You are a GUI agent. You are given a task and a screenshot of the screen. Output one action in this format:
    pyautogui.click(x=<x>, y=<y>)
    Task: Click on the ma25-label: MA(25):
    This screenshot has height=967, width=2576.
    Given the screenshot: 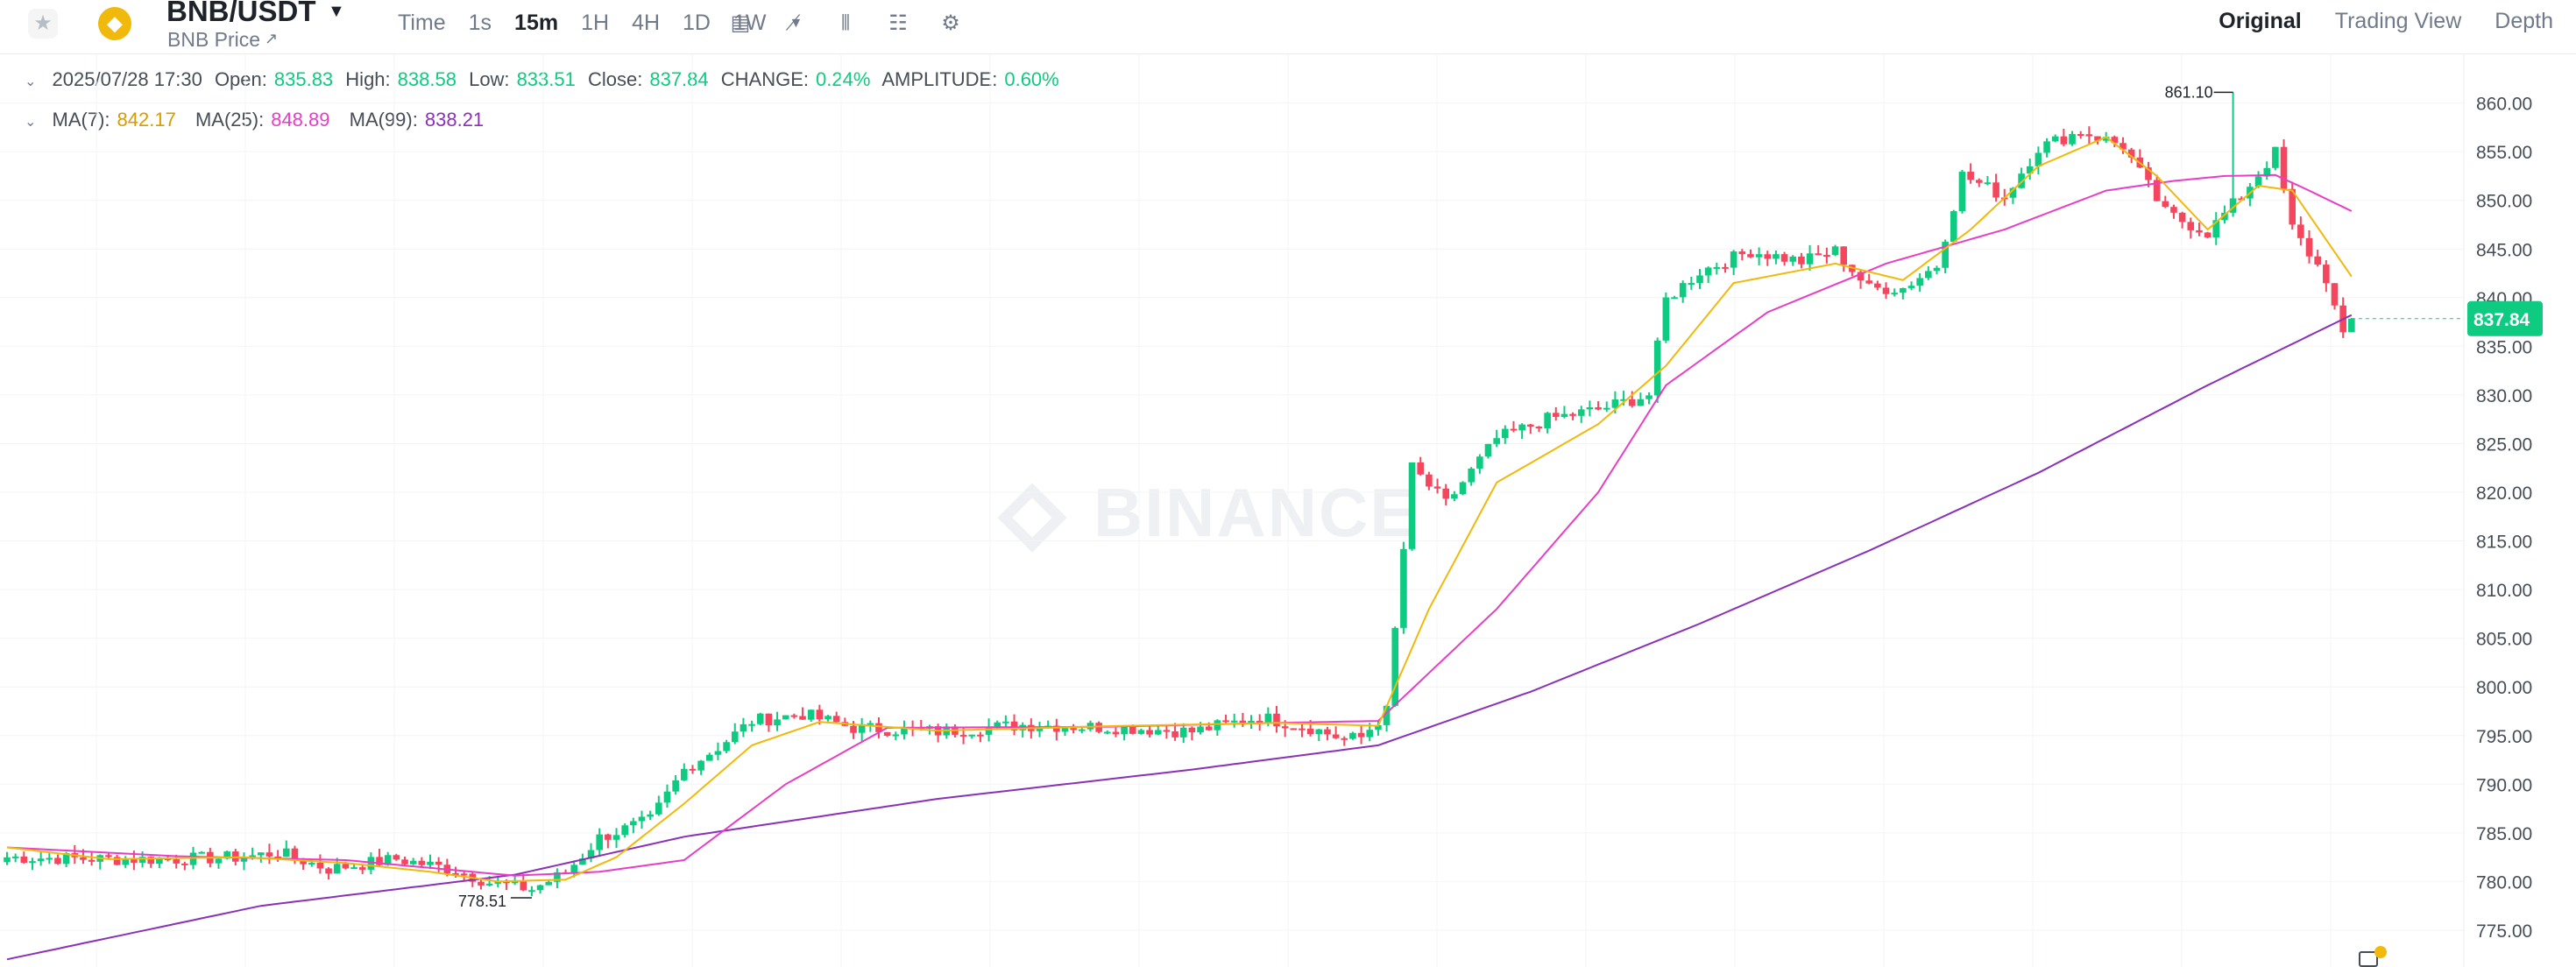 What is the action you would take?
    pyautogui.click(x=230, y=120)
    